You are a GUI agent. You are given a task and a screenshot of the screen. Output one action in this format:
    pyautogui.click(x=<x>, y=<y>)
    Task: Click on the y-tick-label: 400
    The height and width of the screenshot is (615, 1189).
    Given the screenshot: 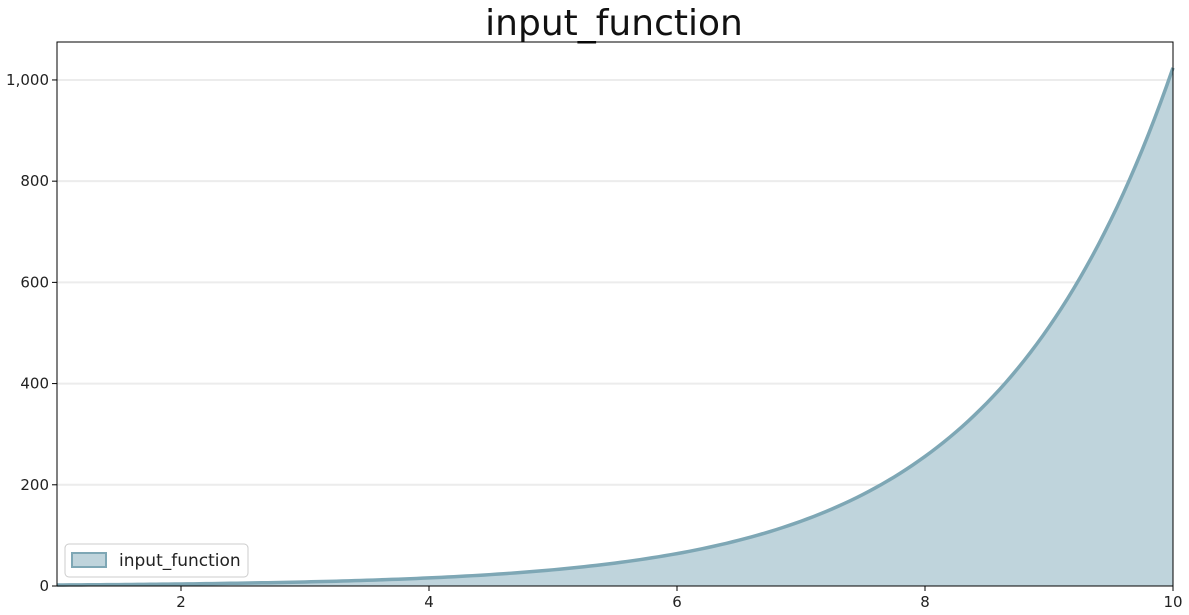 What is the action you would take?
    pyautogui.click(x=34, y=384)
    